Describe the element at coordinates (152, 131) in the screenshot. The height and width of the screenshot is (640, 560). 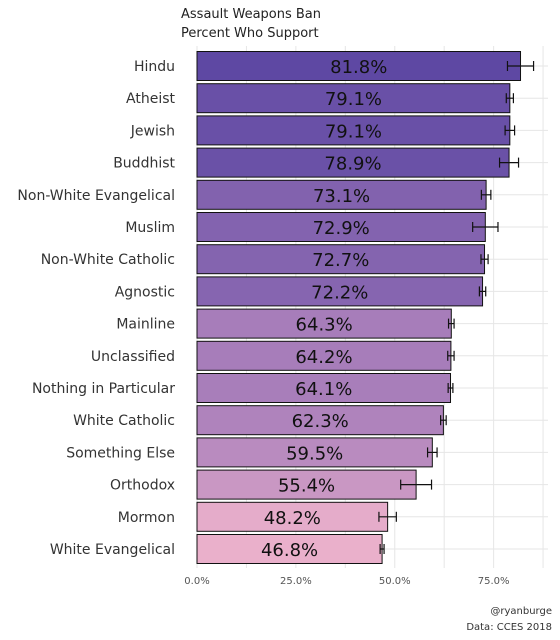
I see `category-label: Jewish` at that location.